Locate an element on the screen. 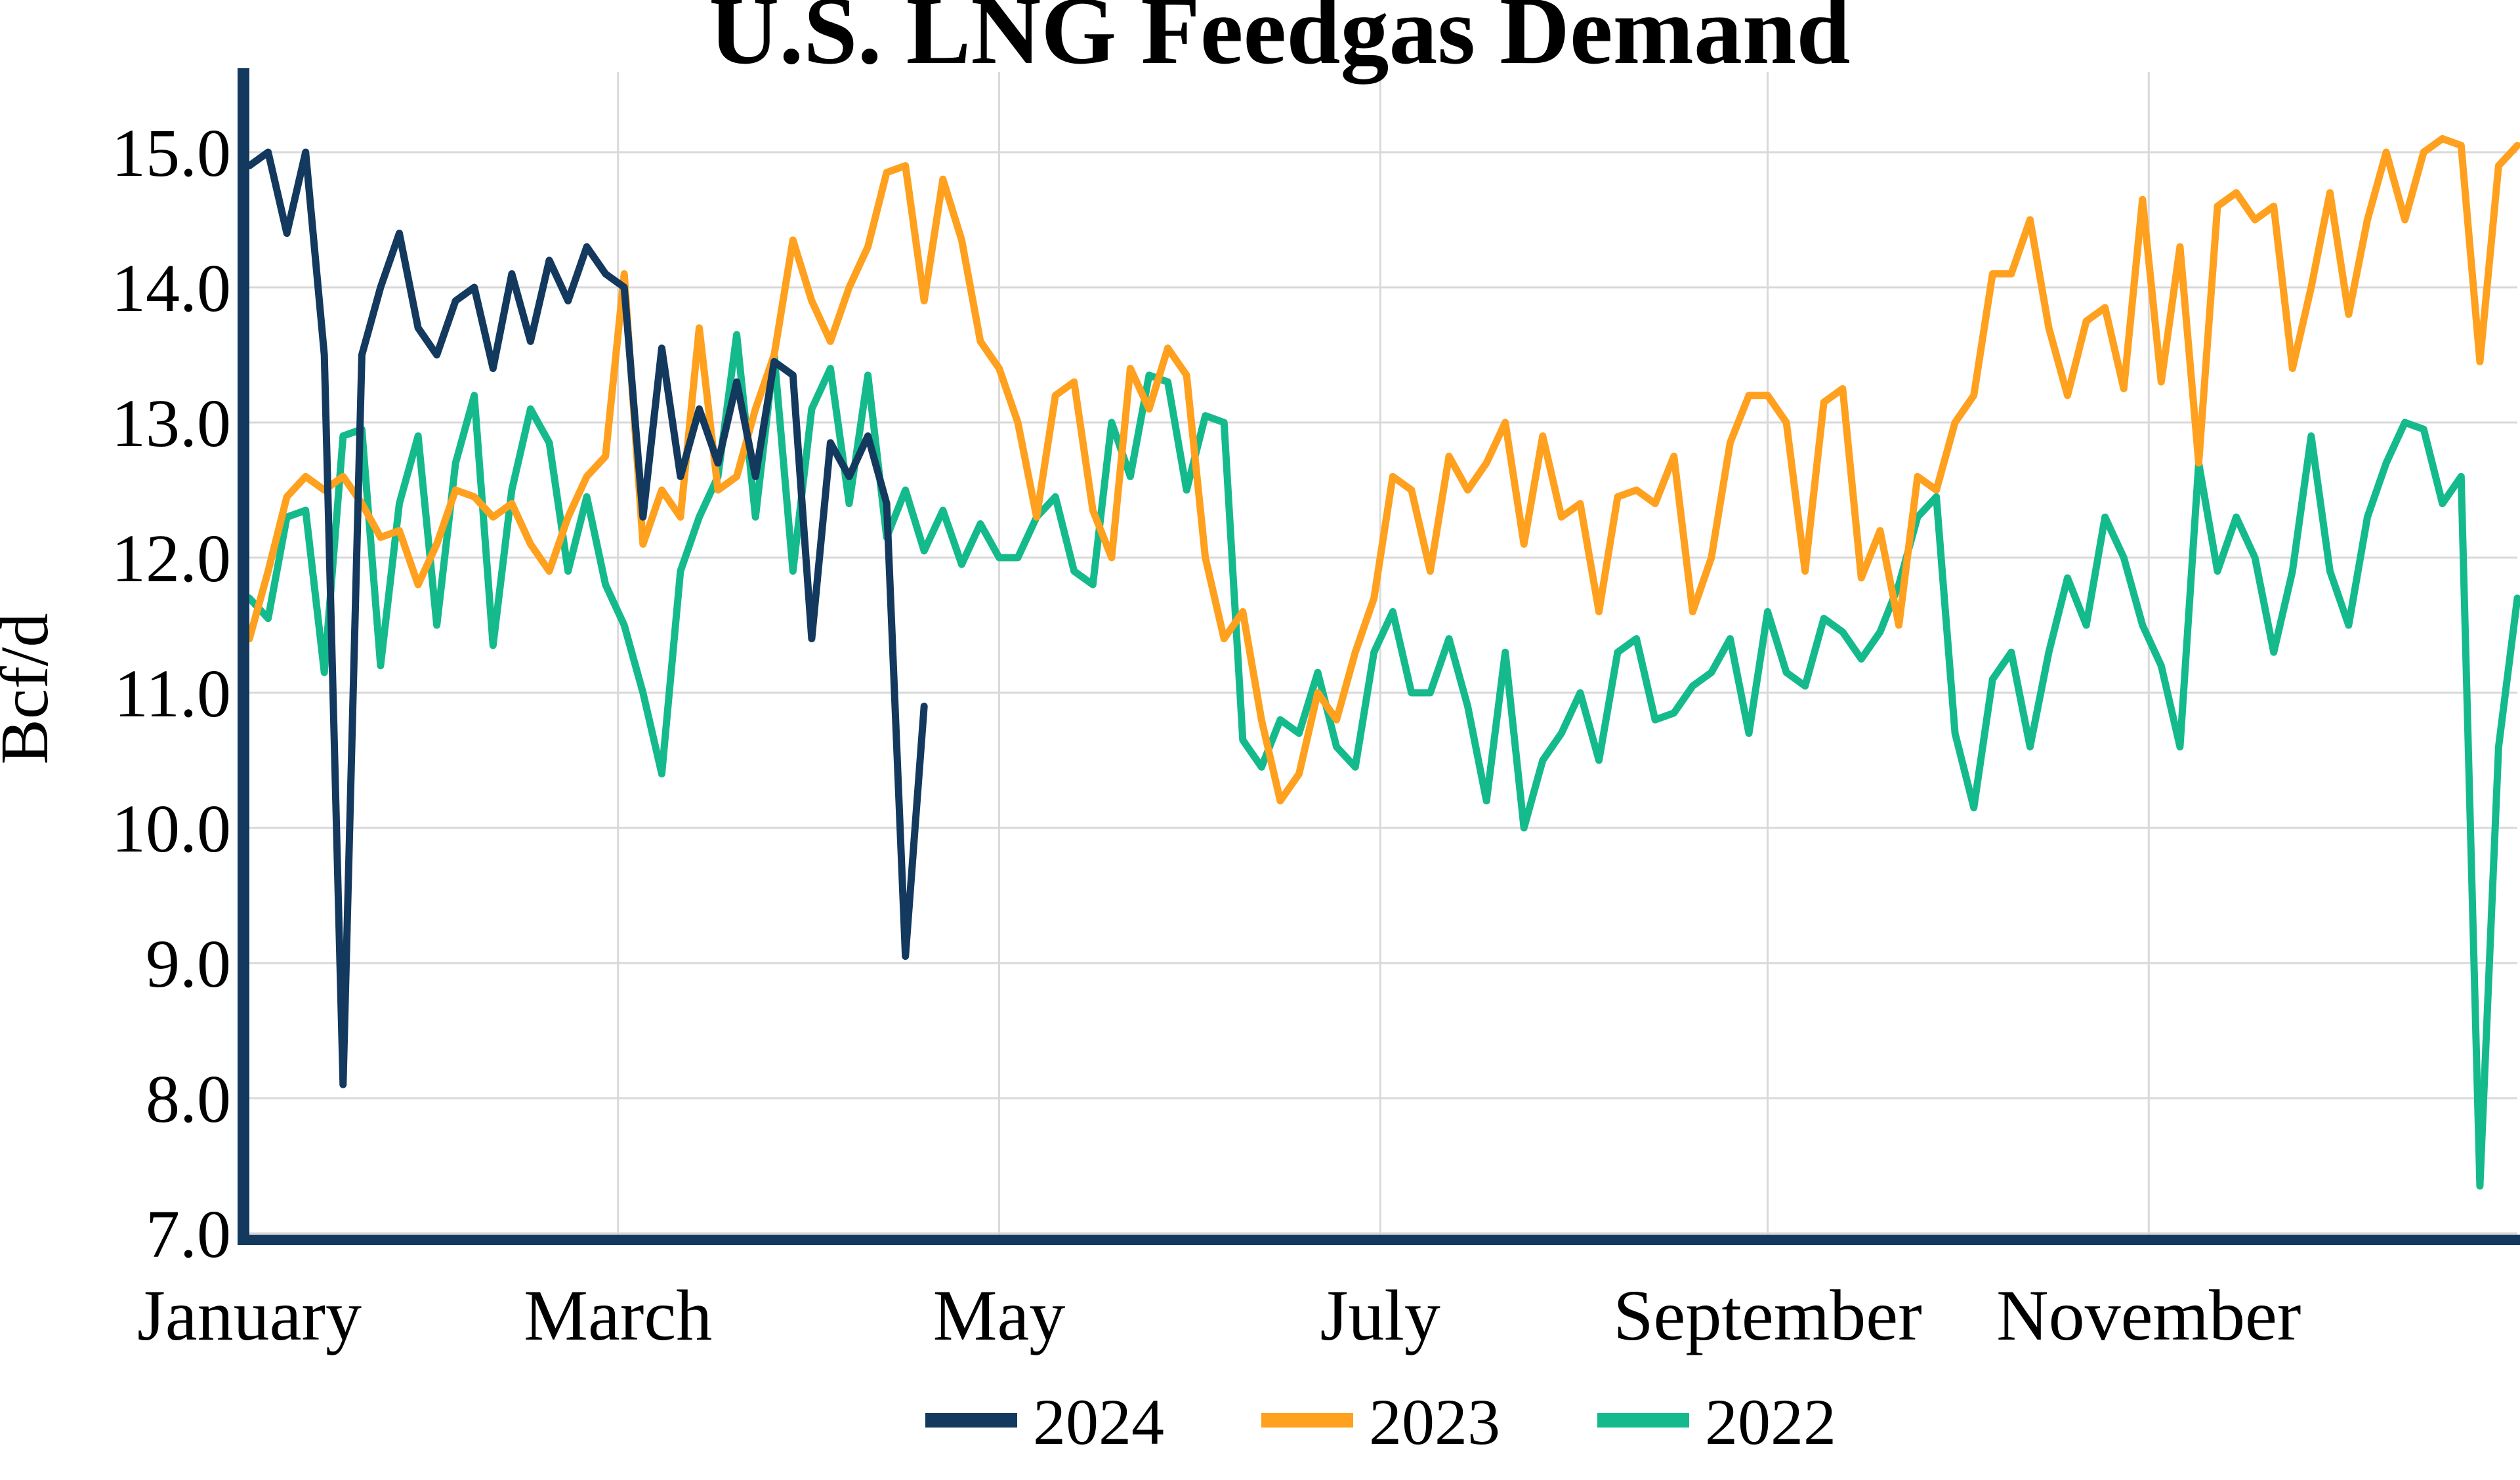 The height and width of the screenshot is (1480, 2520). x-tick-label-november: November is located at coordinates (2148, 1315).